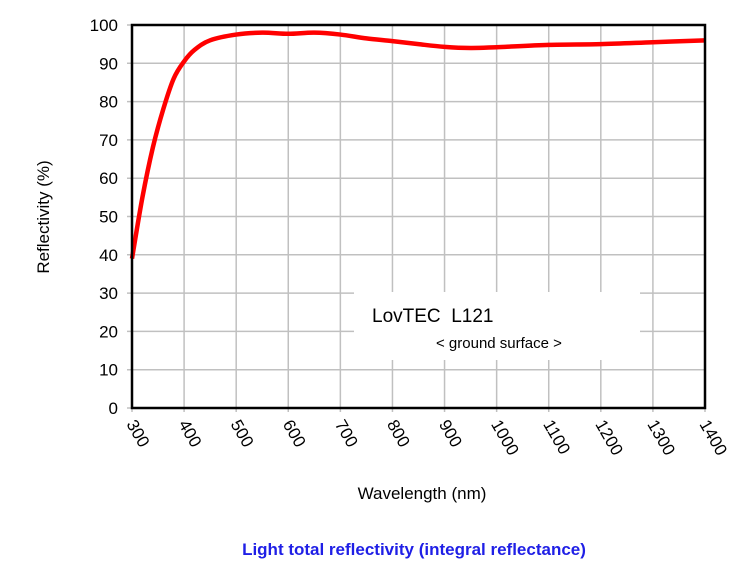 Image resolution: width=740 pixels, height=580 pixels. I want to click on y-tick-label: 50, so click(108, 217).